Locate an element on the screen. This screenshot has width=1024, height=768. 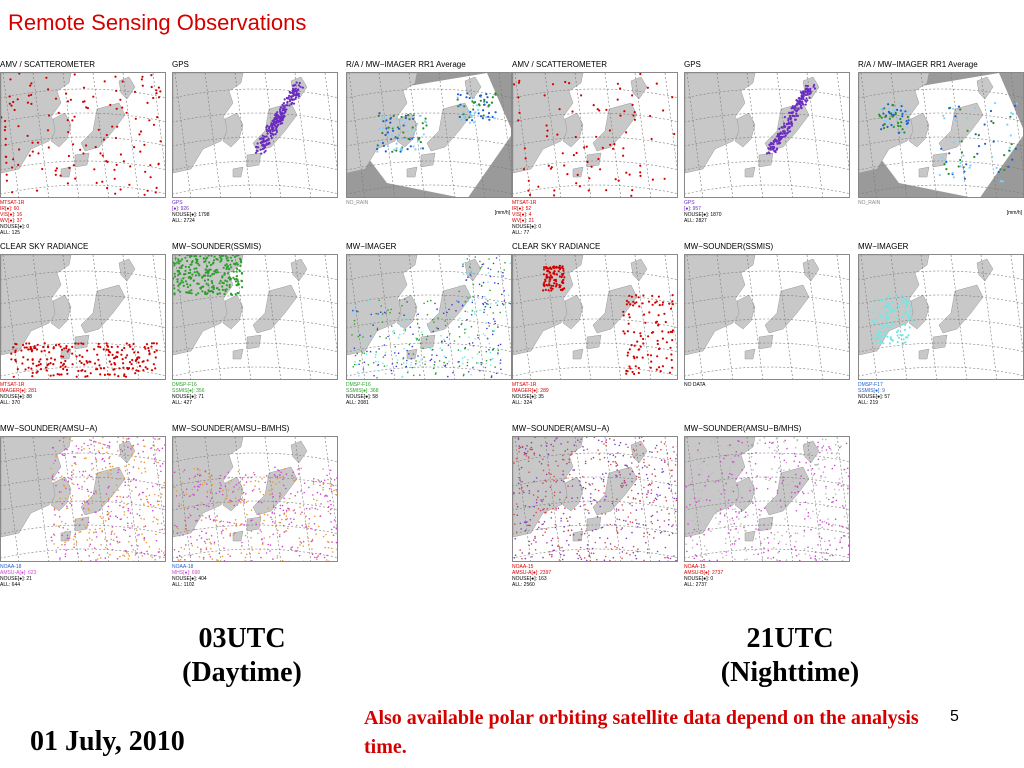
map-svg is located at coordinates (255, 317).